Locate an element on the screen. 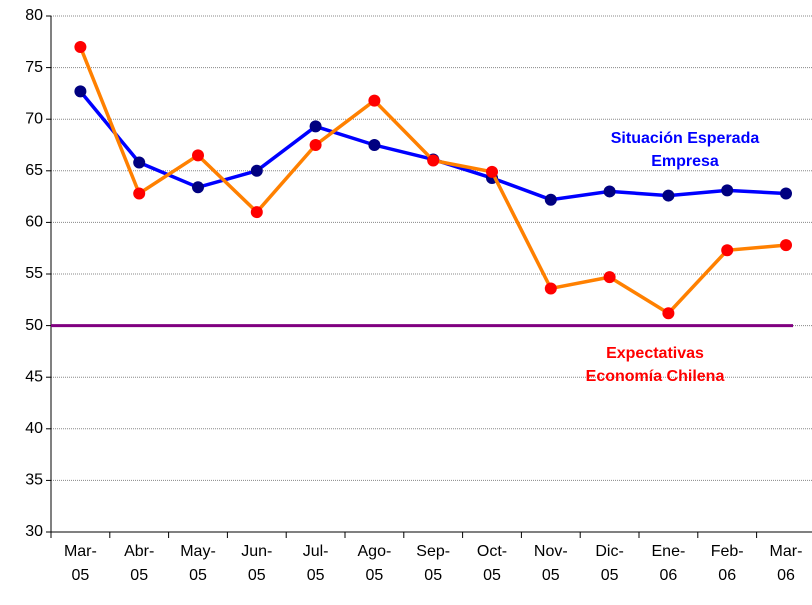 The image size is (812, 605). y-tick-label: 35 is located at coordinates (34, 480).